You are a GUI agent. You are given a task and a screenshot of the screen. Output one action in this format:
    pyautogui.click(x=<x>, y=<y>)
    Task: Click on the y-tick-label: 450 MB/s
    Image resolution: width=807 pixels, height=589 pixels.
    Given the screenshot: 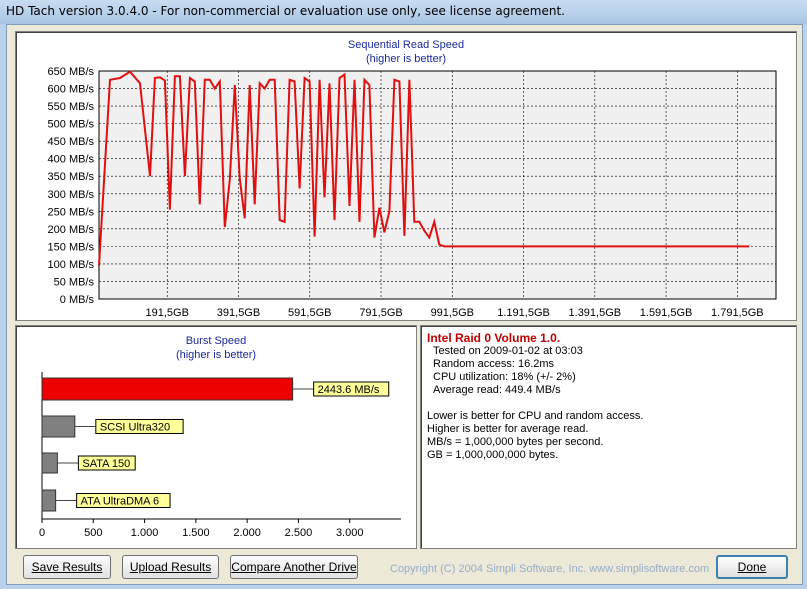 What is the action you would take?
    pyautogui.click(x=71, y=142)
    